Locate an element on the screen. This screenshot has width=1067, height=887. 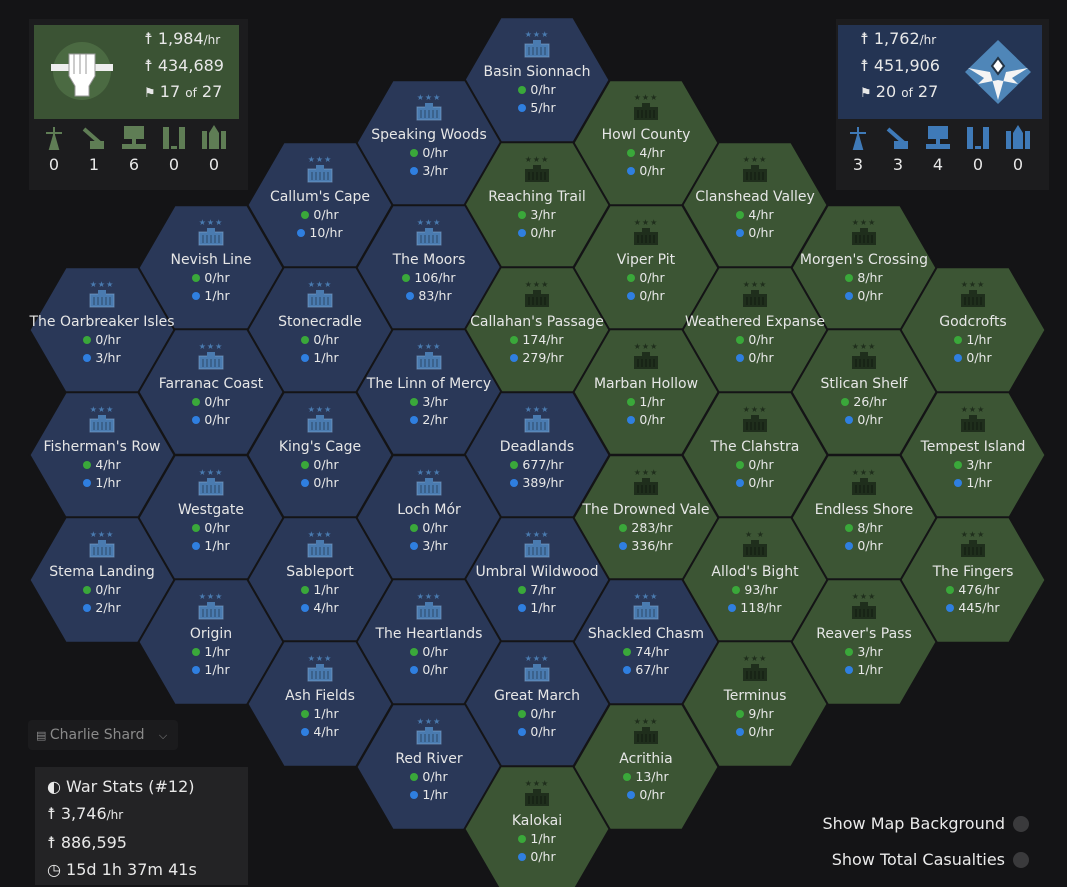
warden-summary: ☨ 1,762/hr ☨ 451,906 ⚑ 20 of 27 is located at coordinates (940, 72).